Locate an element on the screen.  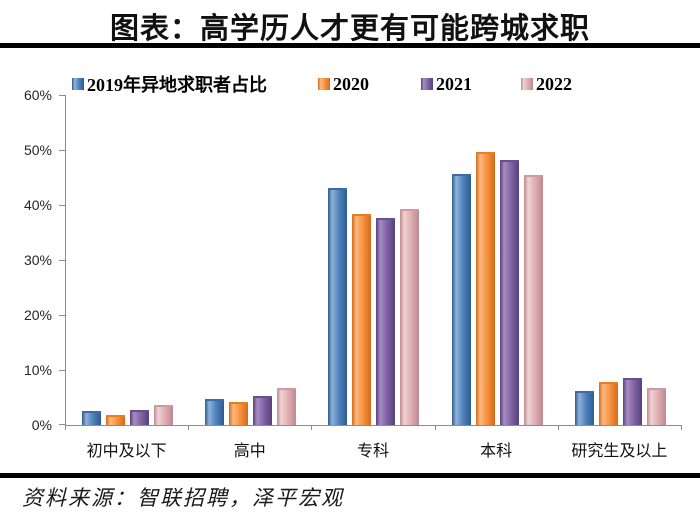
bar-2019-本科 is located at coordinates (461, 299).